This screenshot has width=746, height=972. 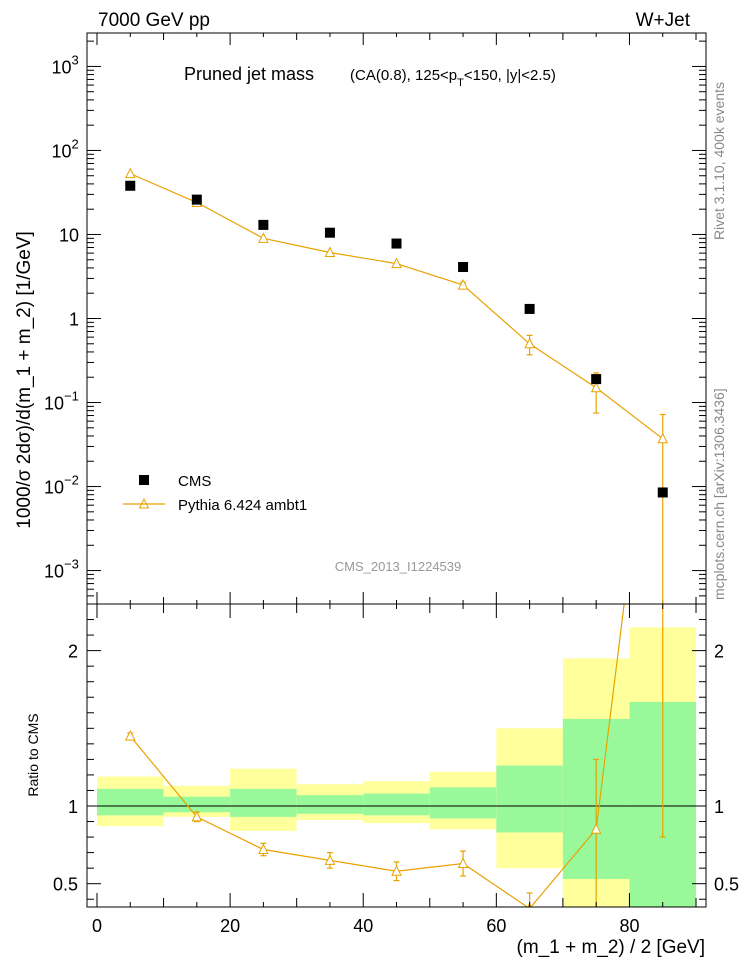 I want to click on y-tick-label: 10³, so click(x=65, y=64).